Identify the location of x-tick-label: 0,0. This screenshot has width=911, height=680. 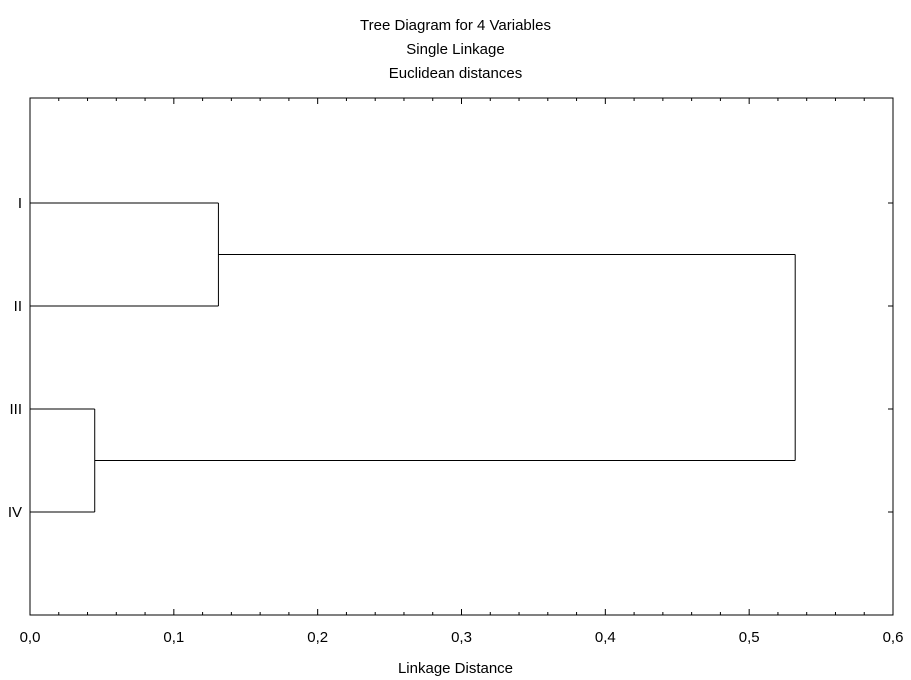
(30, 637).